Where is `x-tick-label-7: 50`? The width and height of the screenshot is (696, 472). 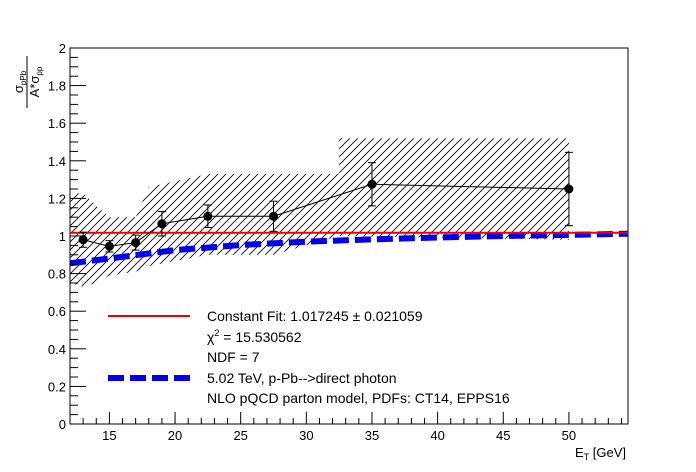 x-tick-label-7: 50 is located at coordinates (569, 435).